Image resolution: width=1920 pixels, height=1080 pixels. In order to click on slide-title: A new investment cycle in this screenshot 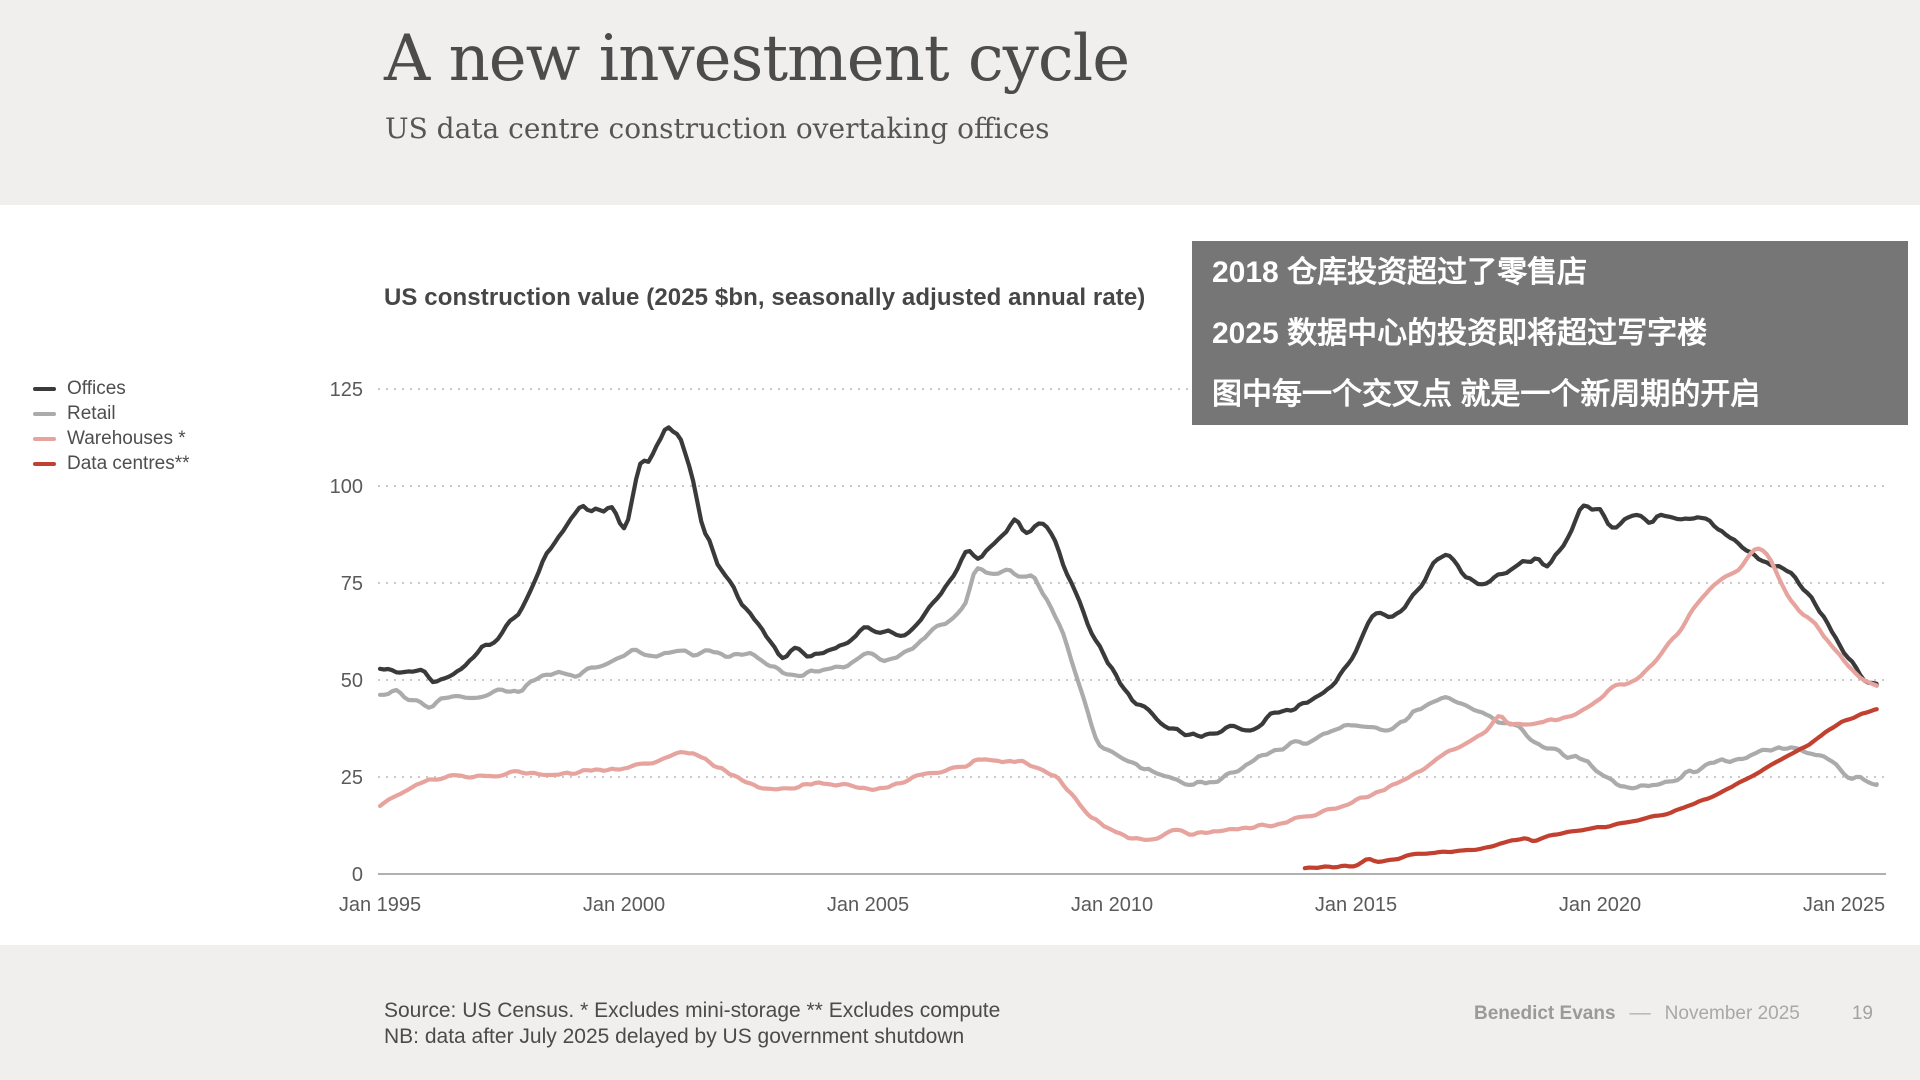, I will do `click(757, 59)`.